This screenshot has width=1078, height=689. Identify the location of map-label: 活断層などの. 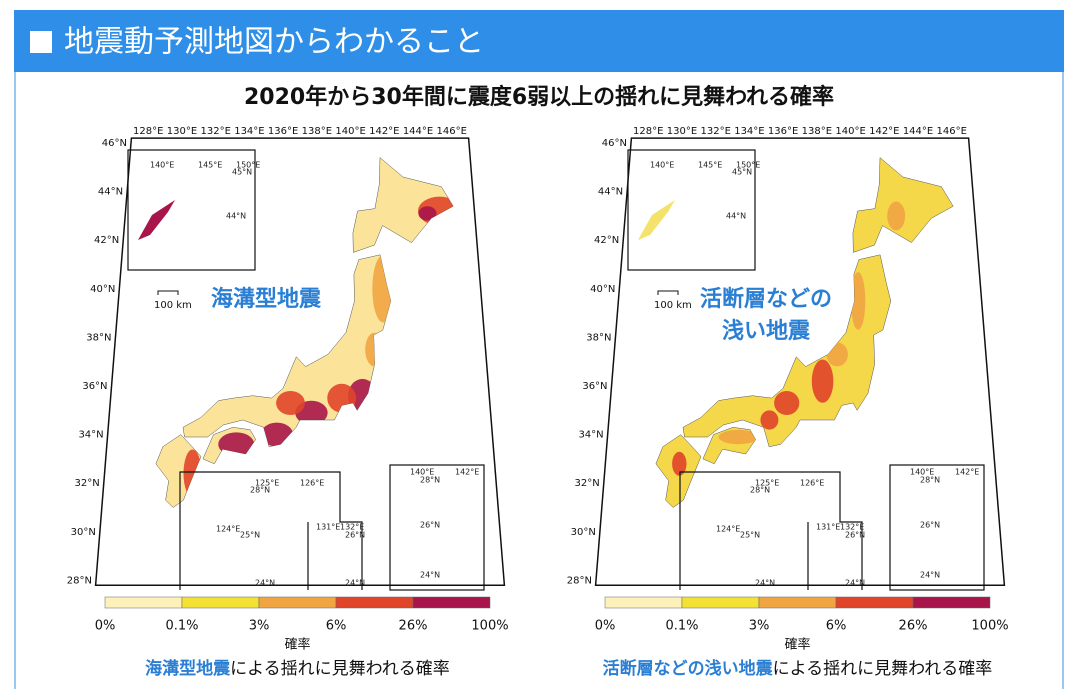
(766, 299).